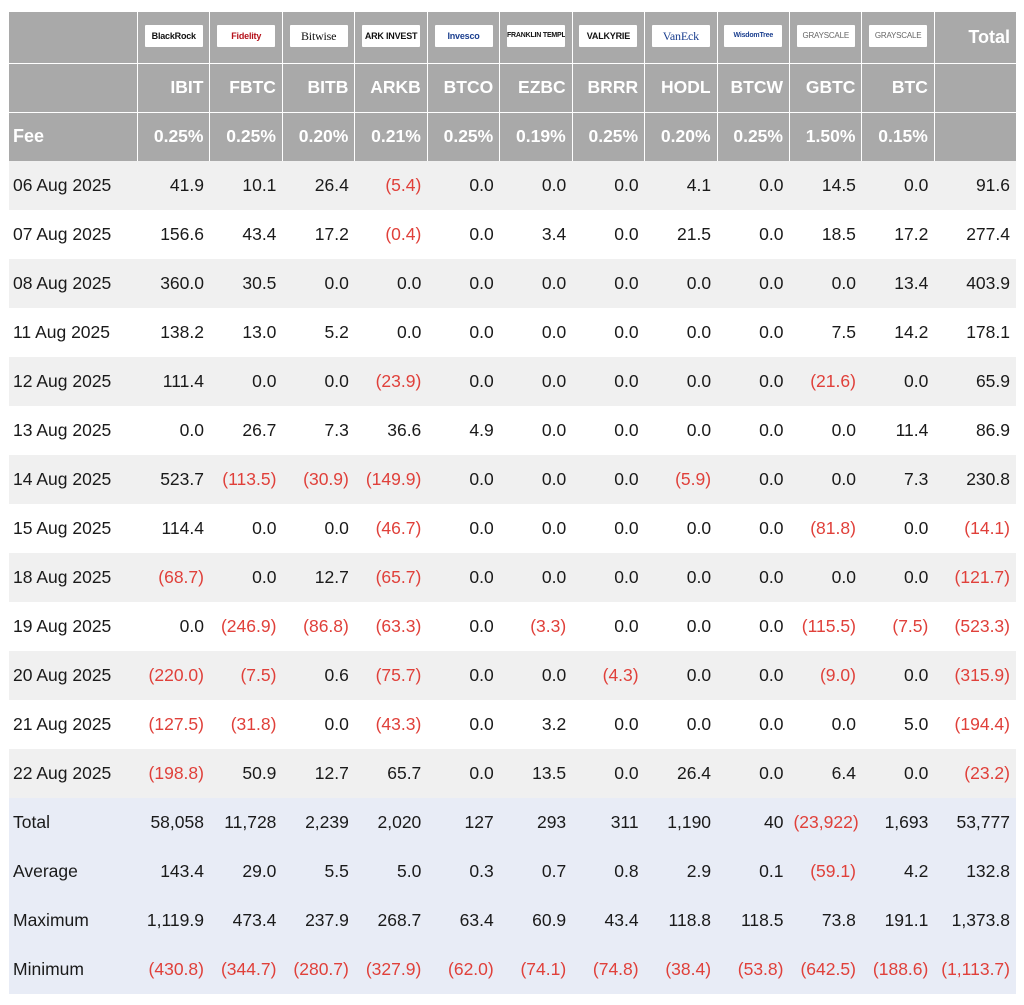 This screenshot has height=1005, width=1024. What do you see at coordinates (548, 626) in the screenshot?
I see `flow-cell: (3.3)` at bounding box center [548, 626].